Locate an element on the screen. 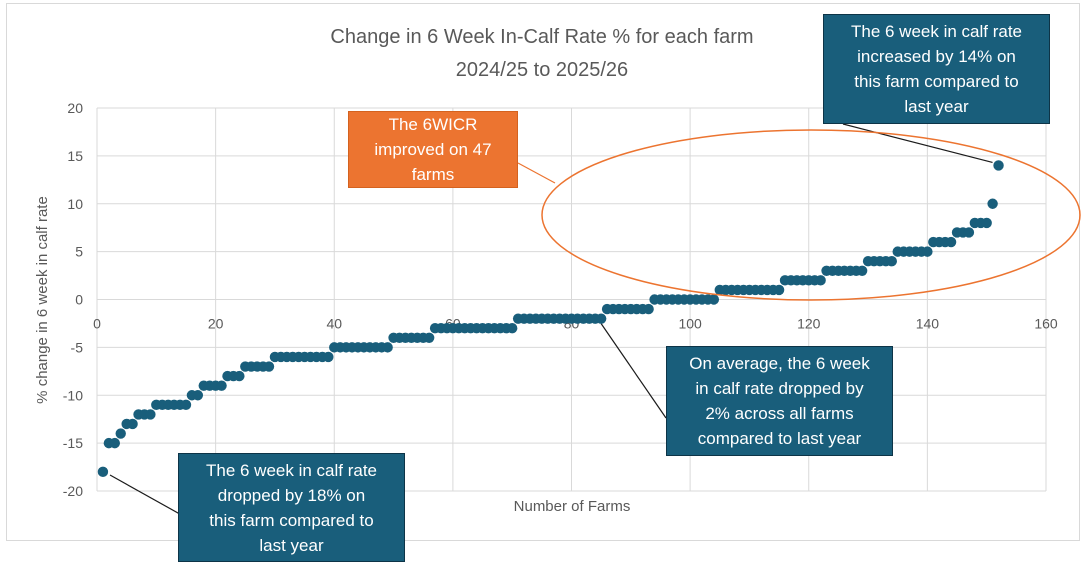 The image size is (1084, 562). x-axis-label: Number of Farms is located at coordinates (572, 506).